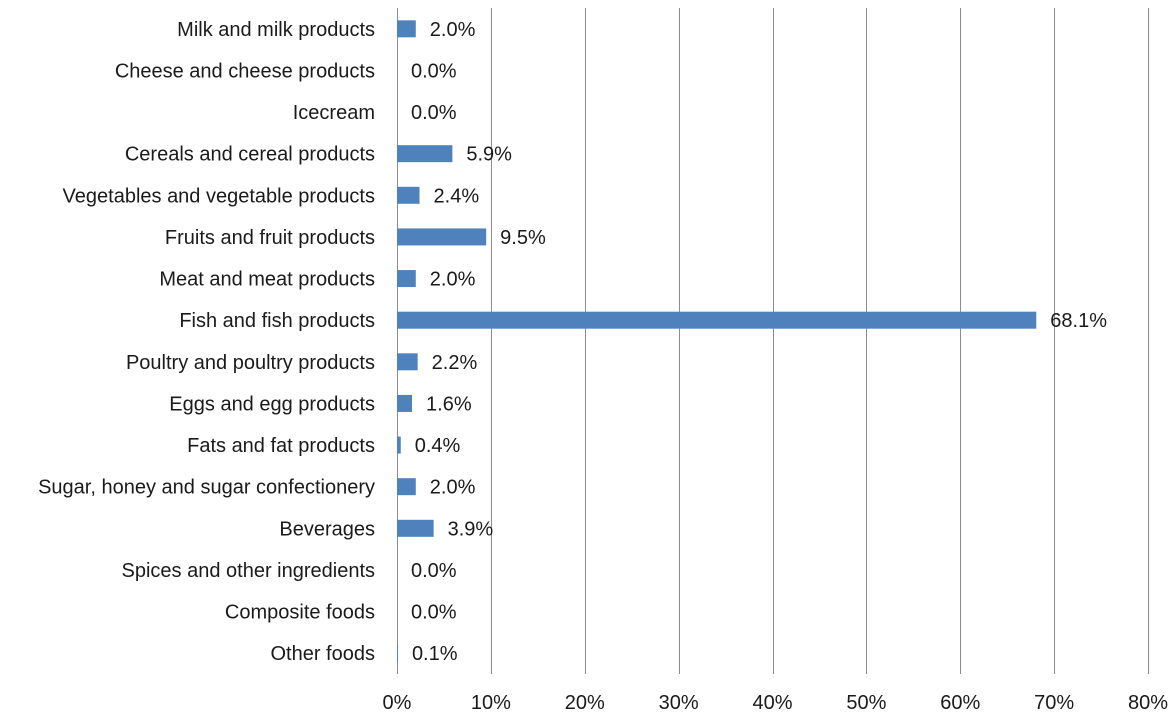 The height and width of the screenshot is (715, 1173). What do you see at coordinates (471, 529) in the screenshot?
I see `data-label: 3.9%` at bounding box center [471, 529].